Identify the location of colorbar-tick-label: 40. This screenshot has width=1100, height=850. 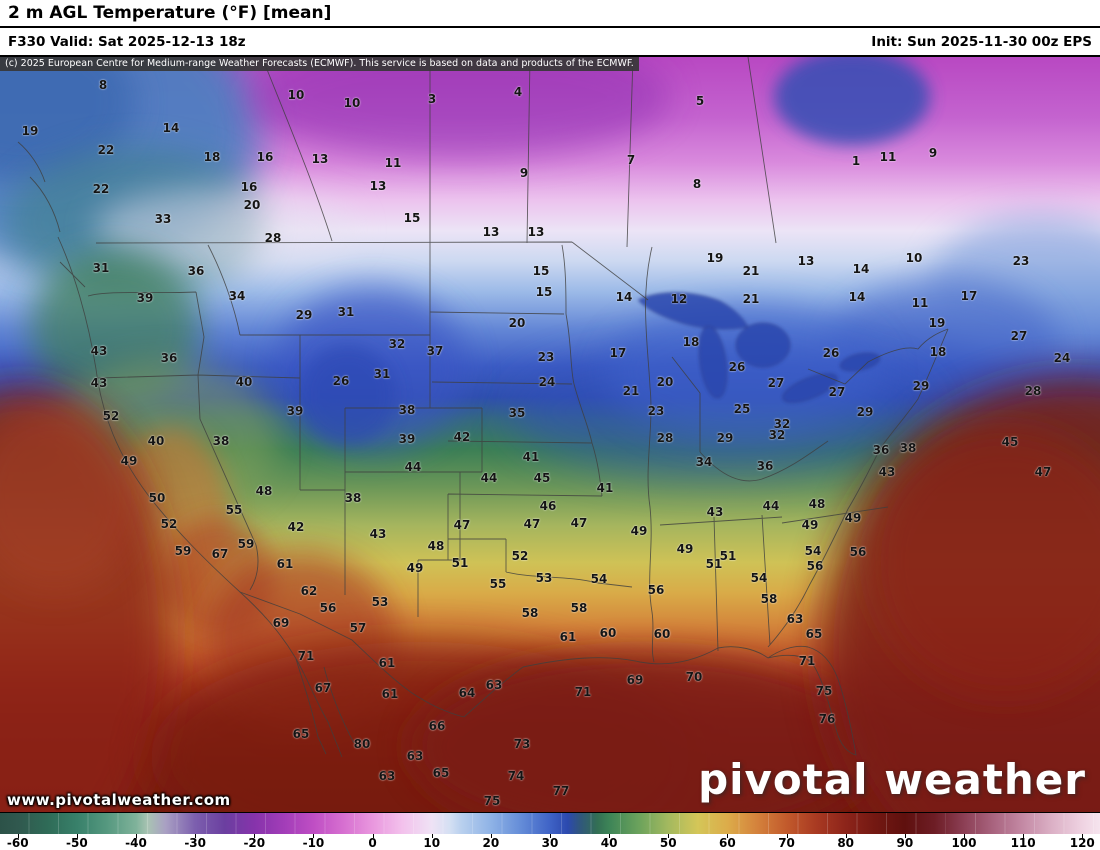
(609, 843).